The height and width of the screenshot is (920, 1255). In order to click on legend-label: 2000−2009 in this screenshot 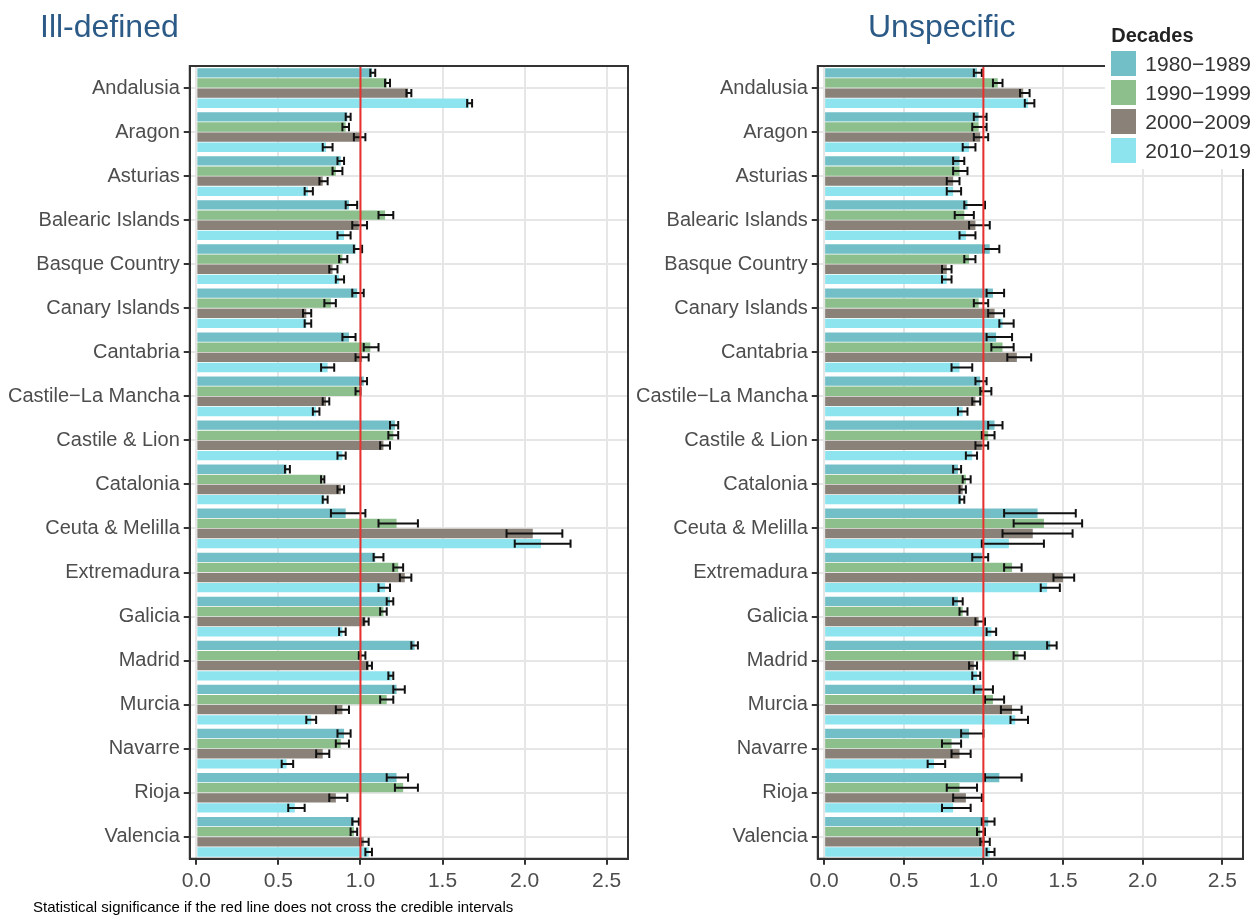, I will do `click(1198, 121)`.